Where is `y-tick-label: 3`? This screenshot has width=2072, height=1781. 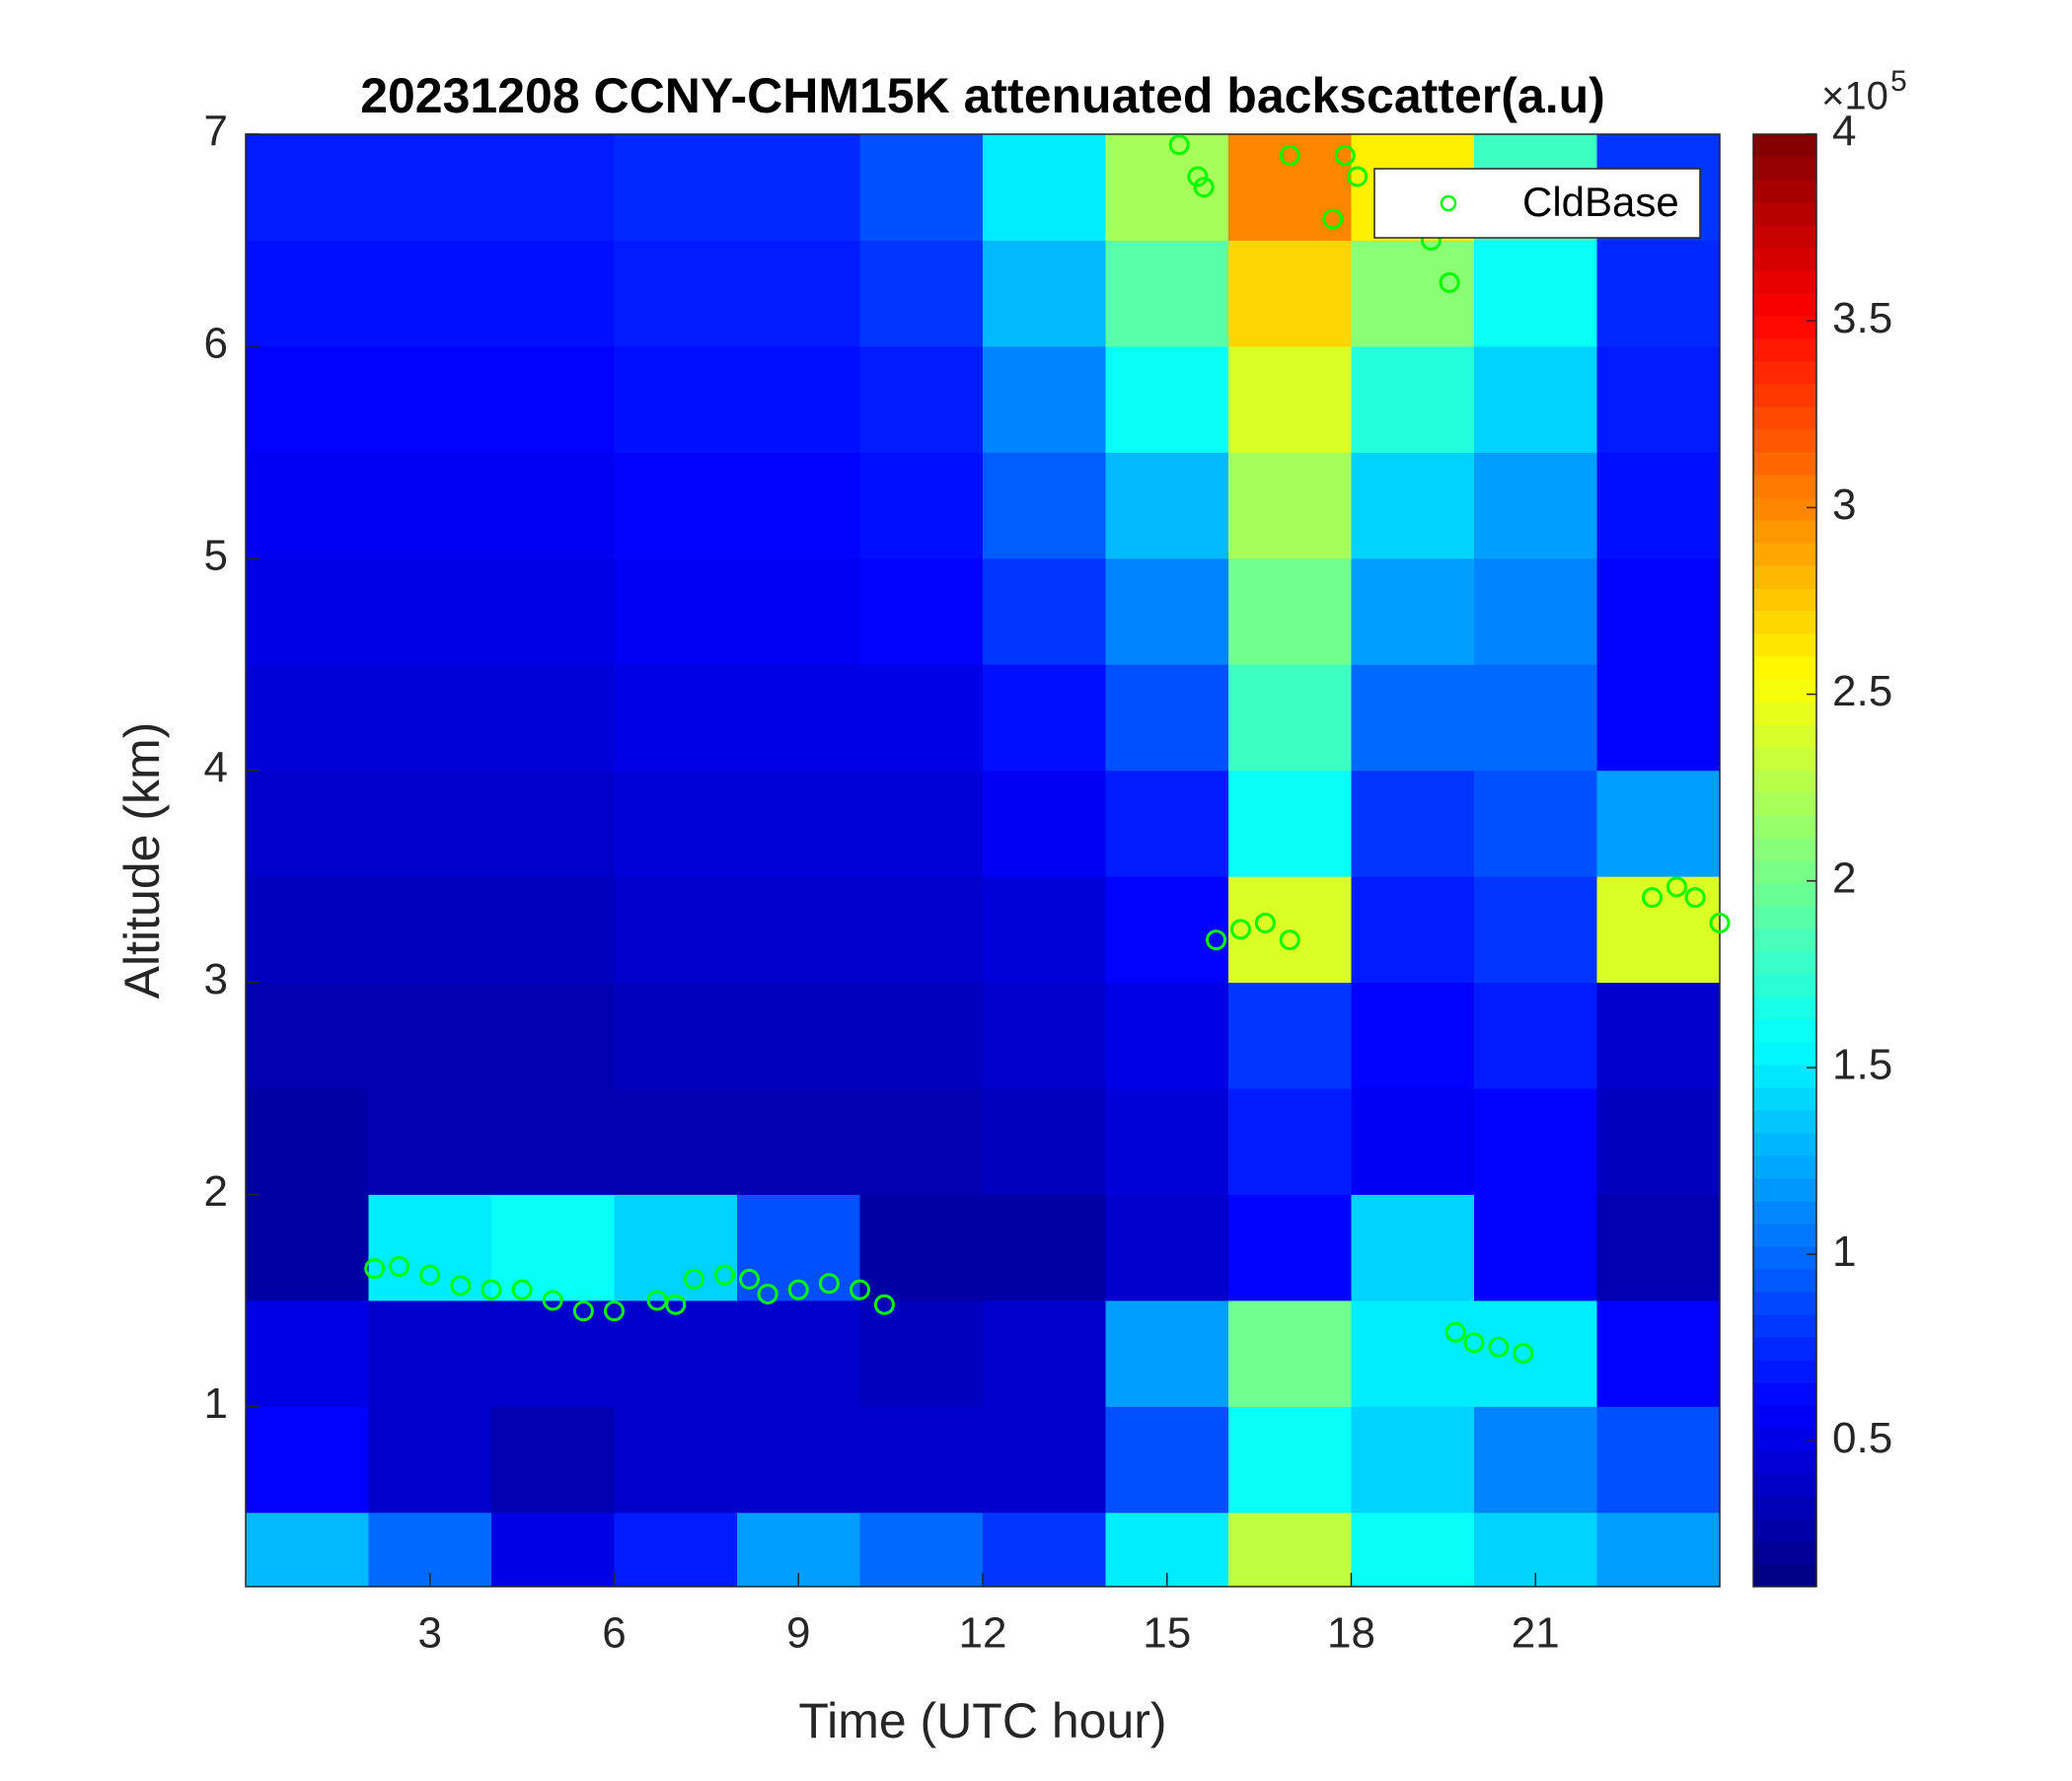 y-tick-label: 3 is located at coordinates (216, 979).